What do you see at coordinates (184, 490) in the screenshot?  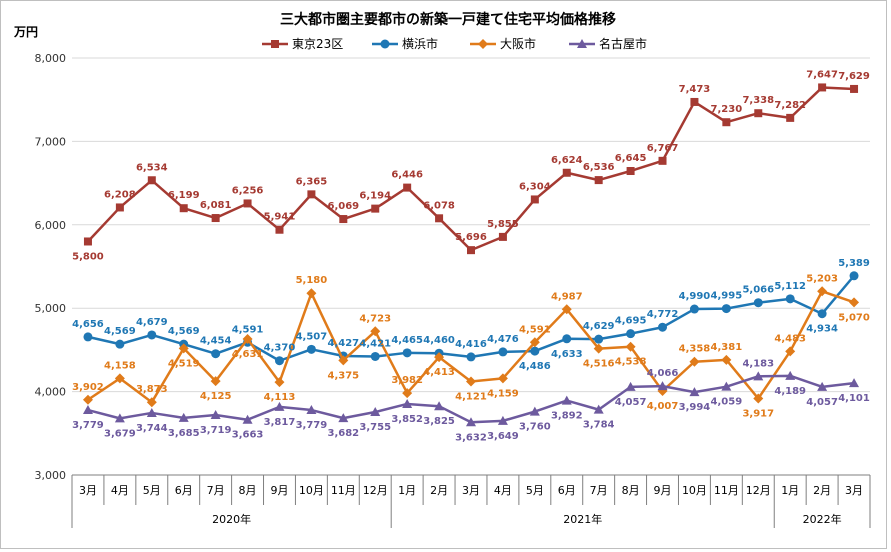 I see `x-tick-label: 6月` at bounding box center [184, 490].